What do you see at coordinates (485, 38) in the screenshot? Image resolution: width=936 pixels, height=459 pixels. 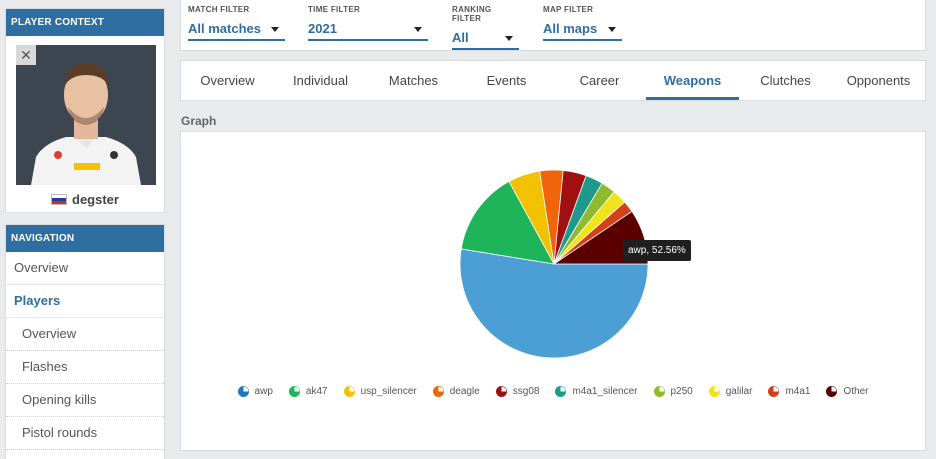 I see `ranking-filter-select: All` at bounding box center [485, 38].